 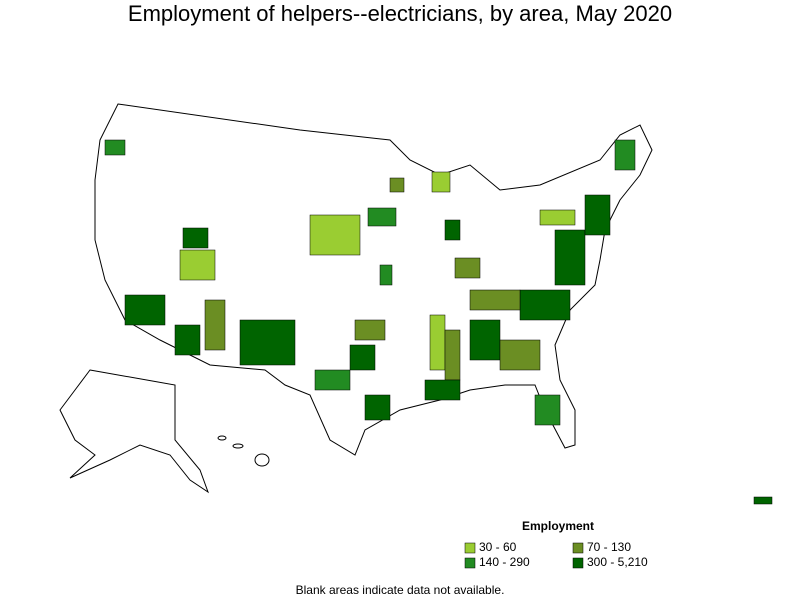 I want to click on legend-label: 70 - 130, so click(x=609, y=547).